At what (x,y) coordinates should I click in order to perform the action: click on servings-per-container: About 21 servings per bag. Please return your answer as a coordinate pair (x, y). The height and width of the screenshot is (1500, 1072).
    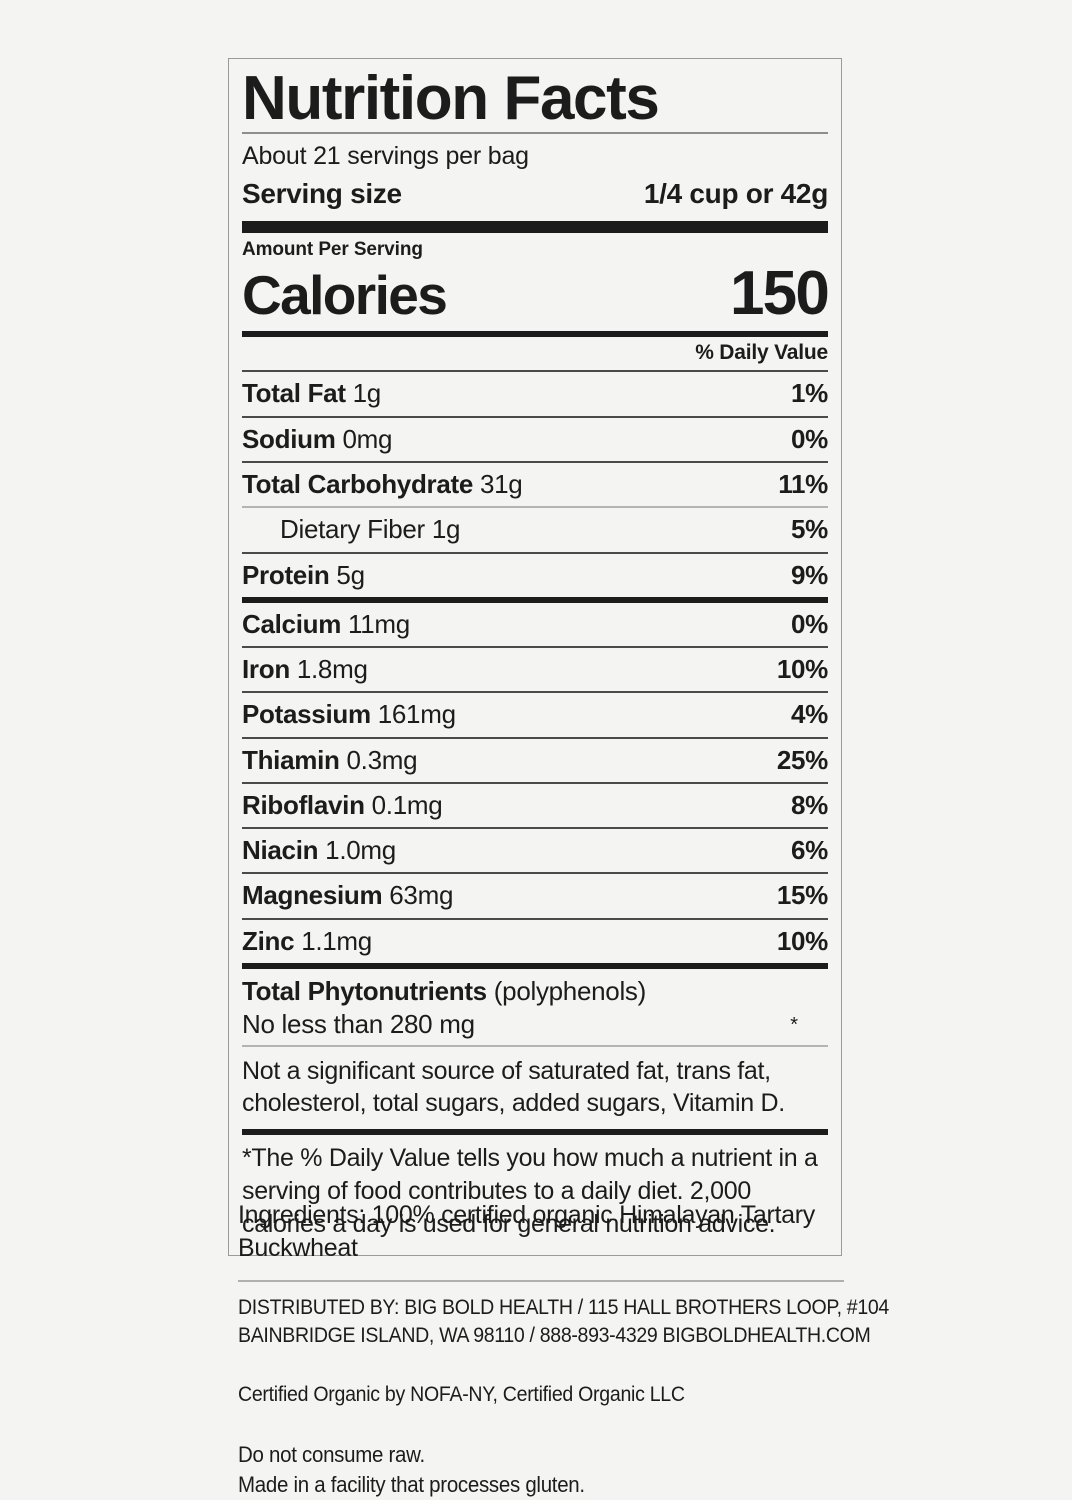
    Looking at the image, I should click on (385, 156).